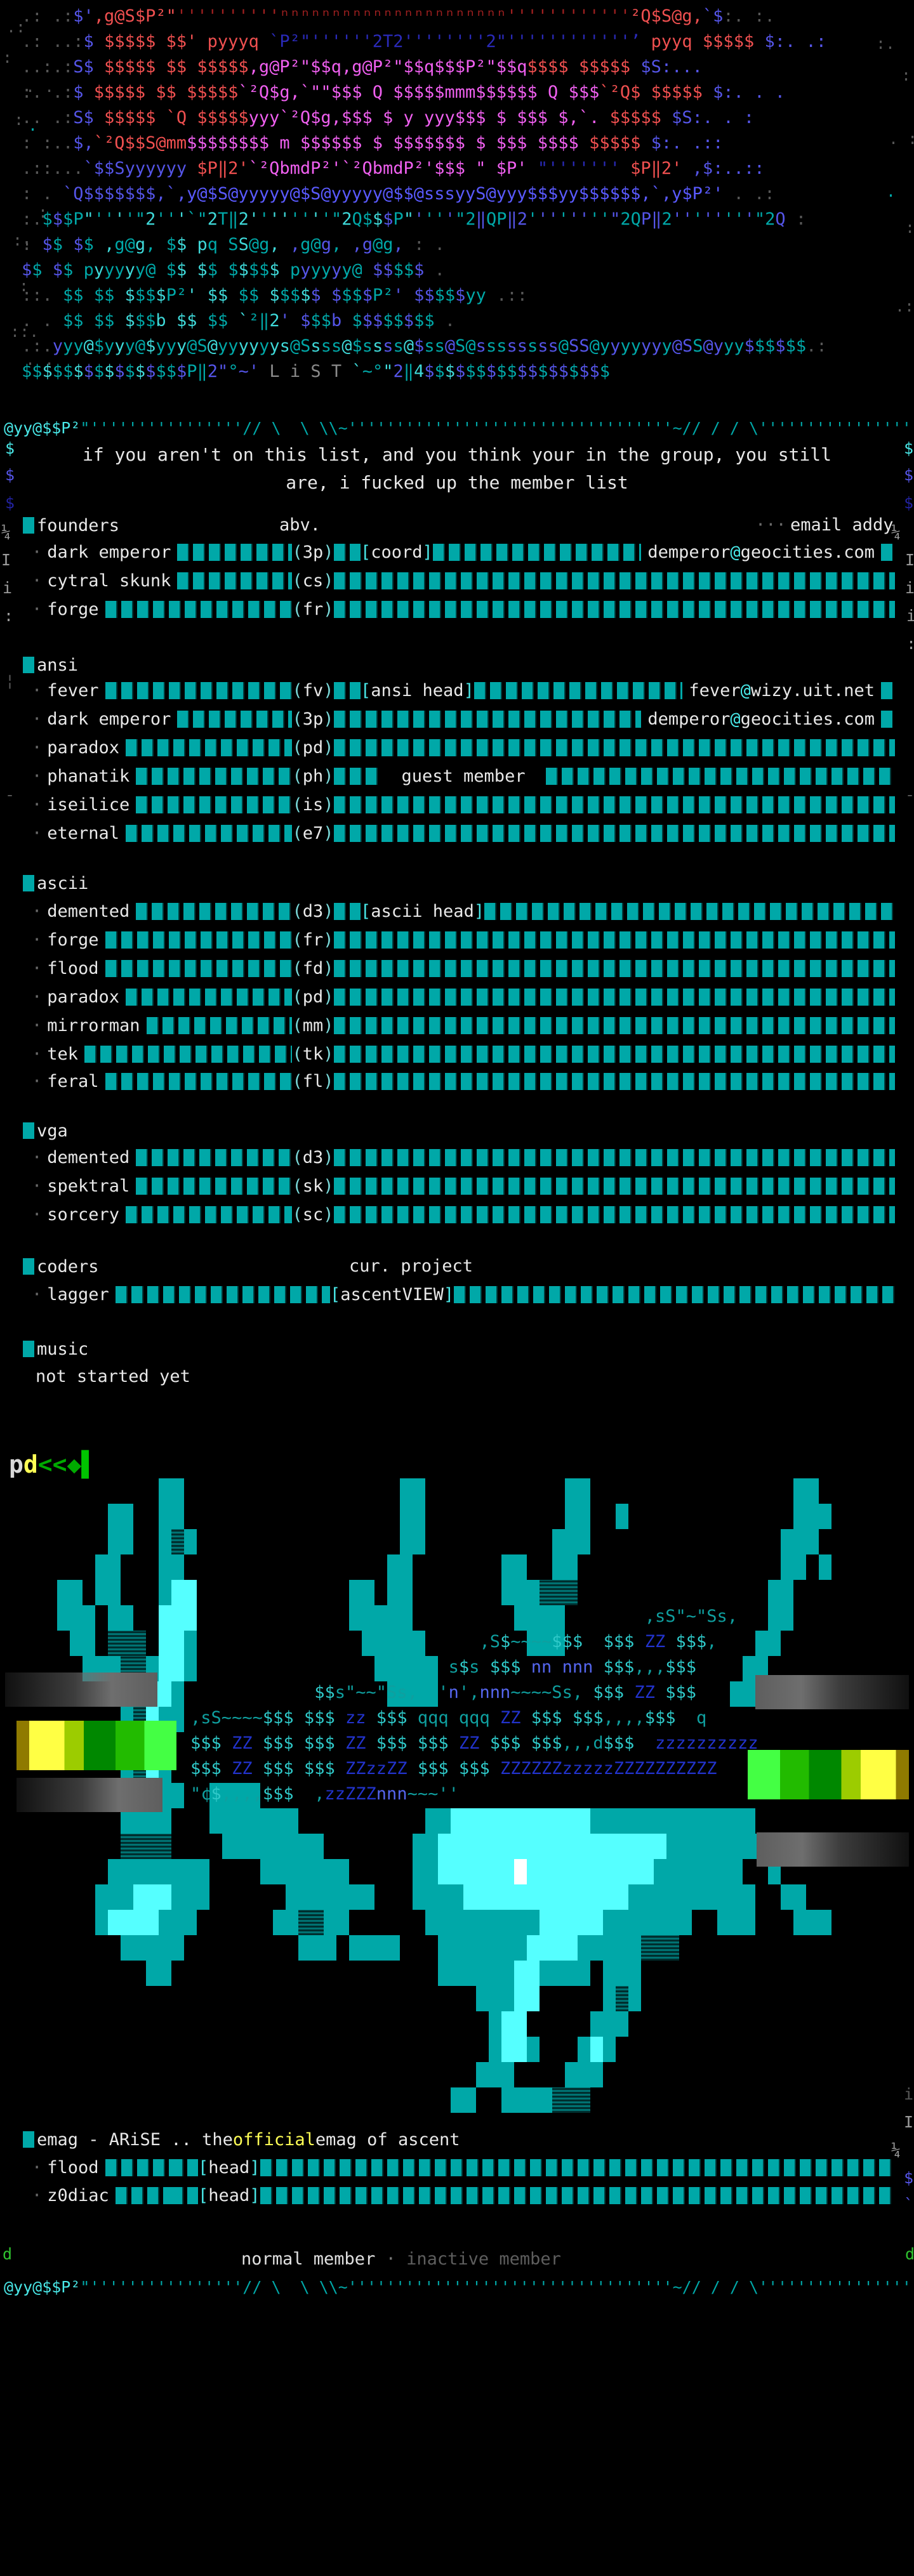 The image size is (914, 2576). Describe the element at coordinates (515, 1718) in the screenshot. I see `textart-glyph: Z` at that location.